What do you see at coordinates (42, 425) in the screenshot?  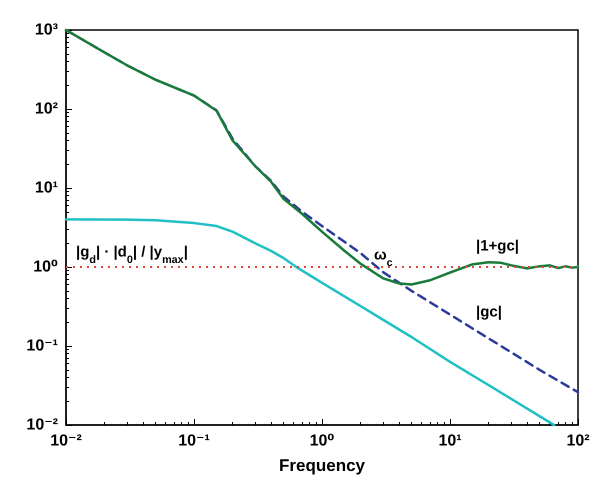 I see `y-tick-label: 10⁻²` at bounding box center [42, 425].